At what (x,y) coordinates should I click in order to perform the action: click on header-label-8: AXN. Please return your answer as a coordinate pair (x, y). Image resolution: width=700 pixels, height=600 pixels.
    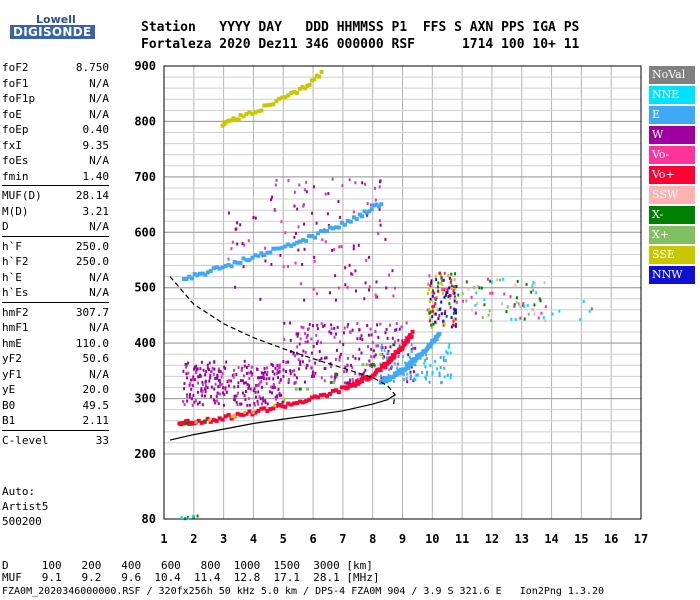
    Looking at the image, I should click on (485, 27).